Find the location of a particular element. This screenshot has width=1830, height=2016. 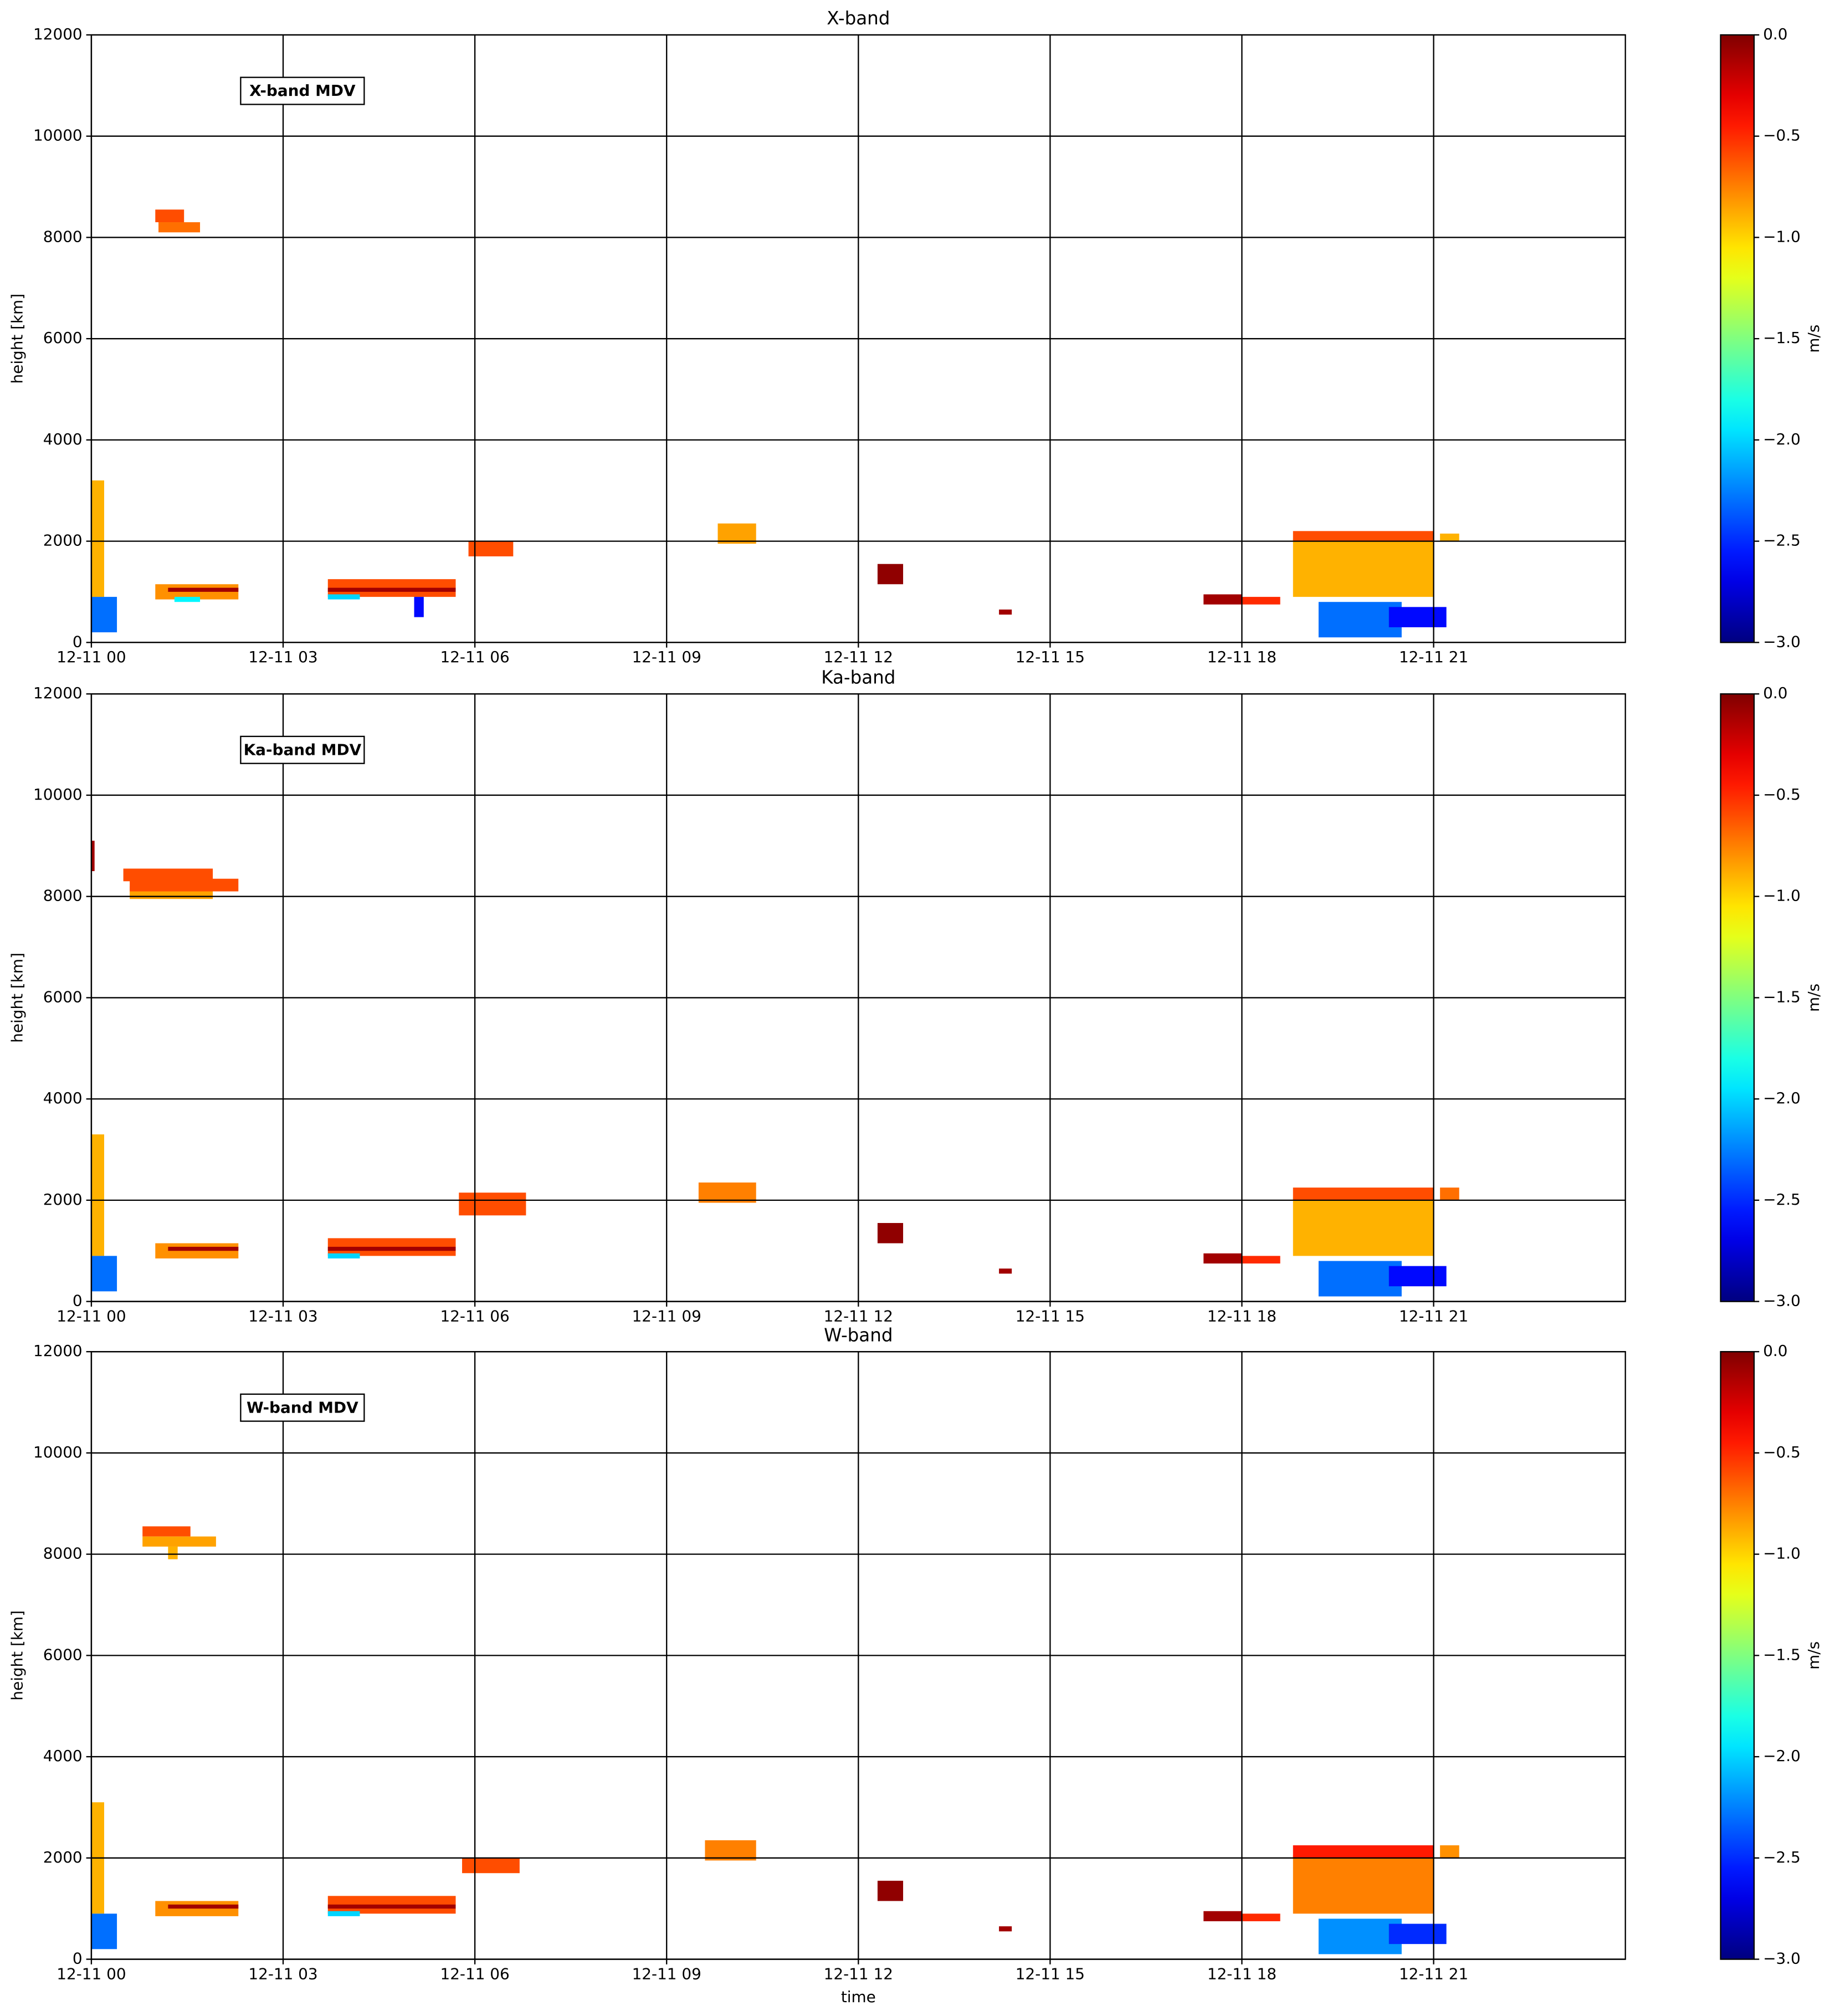

x-tick-label: 12-11 15 is located at coordinates (1050, 657).